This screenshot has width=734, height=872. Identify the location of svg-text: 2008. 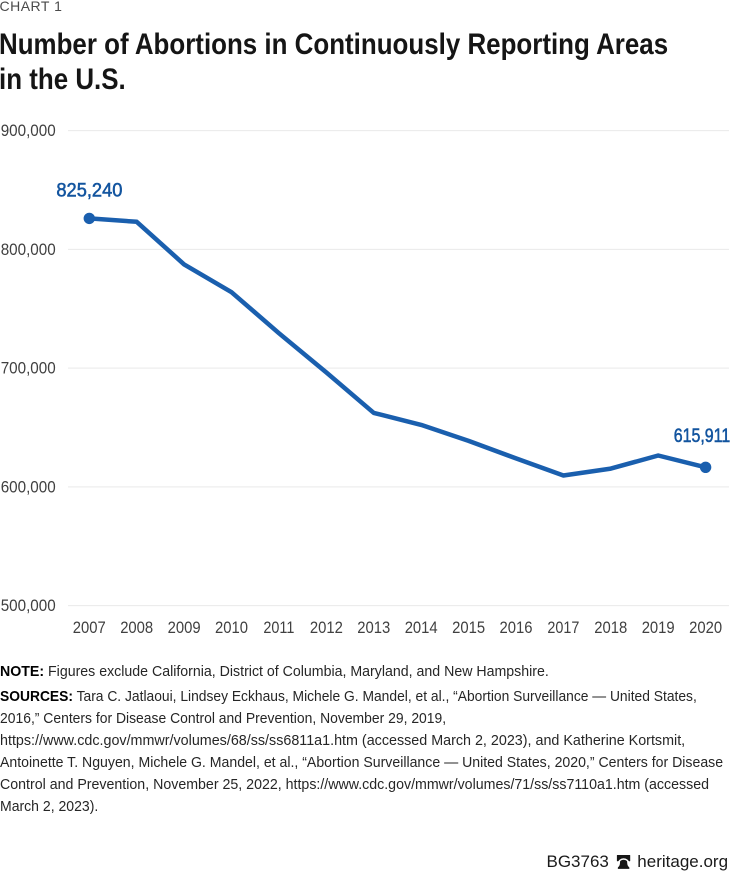
(136, 627).